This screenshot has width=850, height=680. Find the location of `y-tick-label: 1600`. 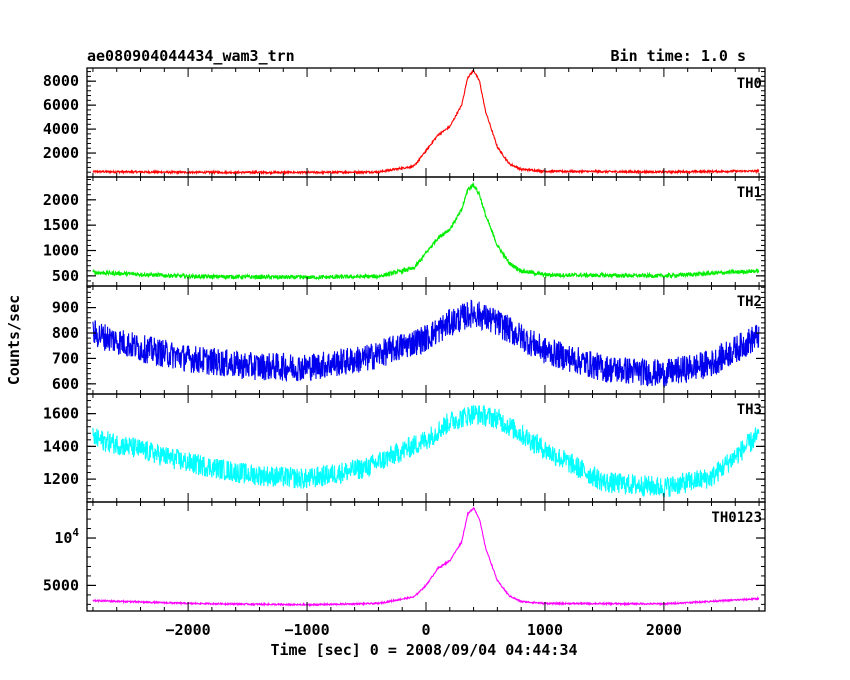

y-tick-label: 1600 is located at coordinates (61, 414).